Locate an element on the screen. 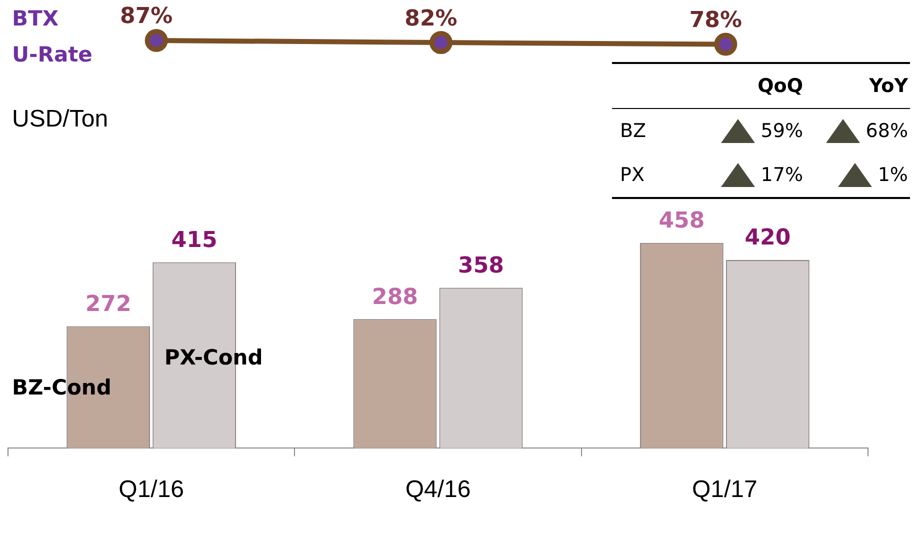  data-label: 358 is located at coordinates (481, 265).